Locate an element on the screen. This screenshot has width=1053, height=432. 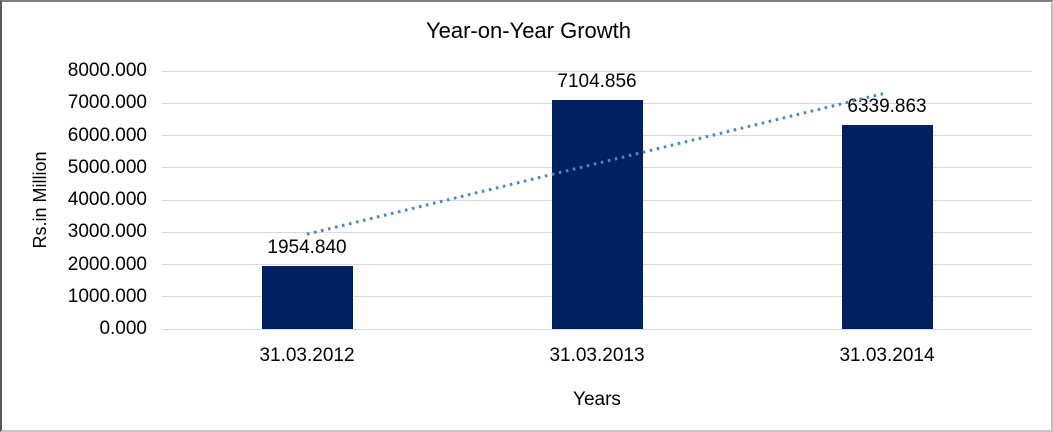
y-tick-label: 3000.000 is located at coordinates (107, 232).